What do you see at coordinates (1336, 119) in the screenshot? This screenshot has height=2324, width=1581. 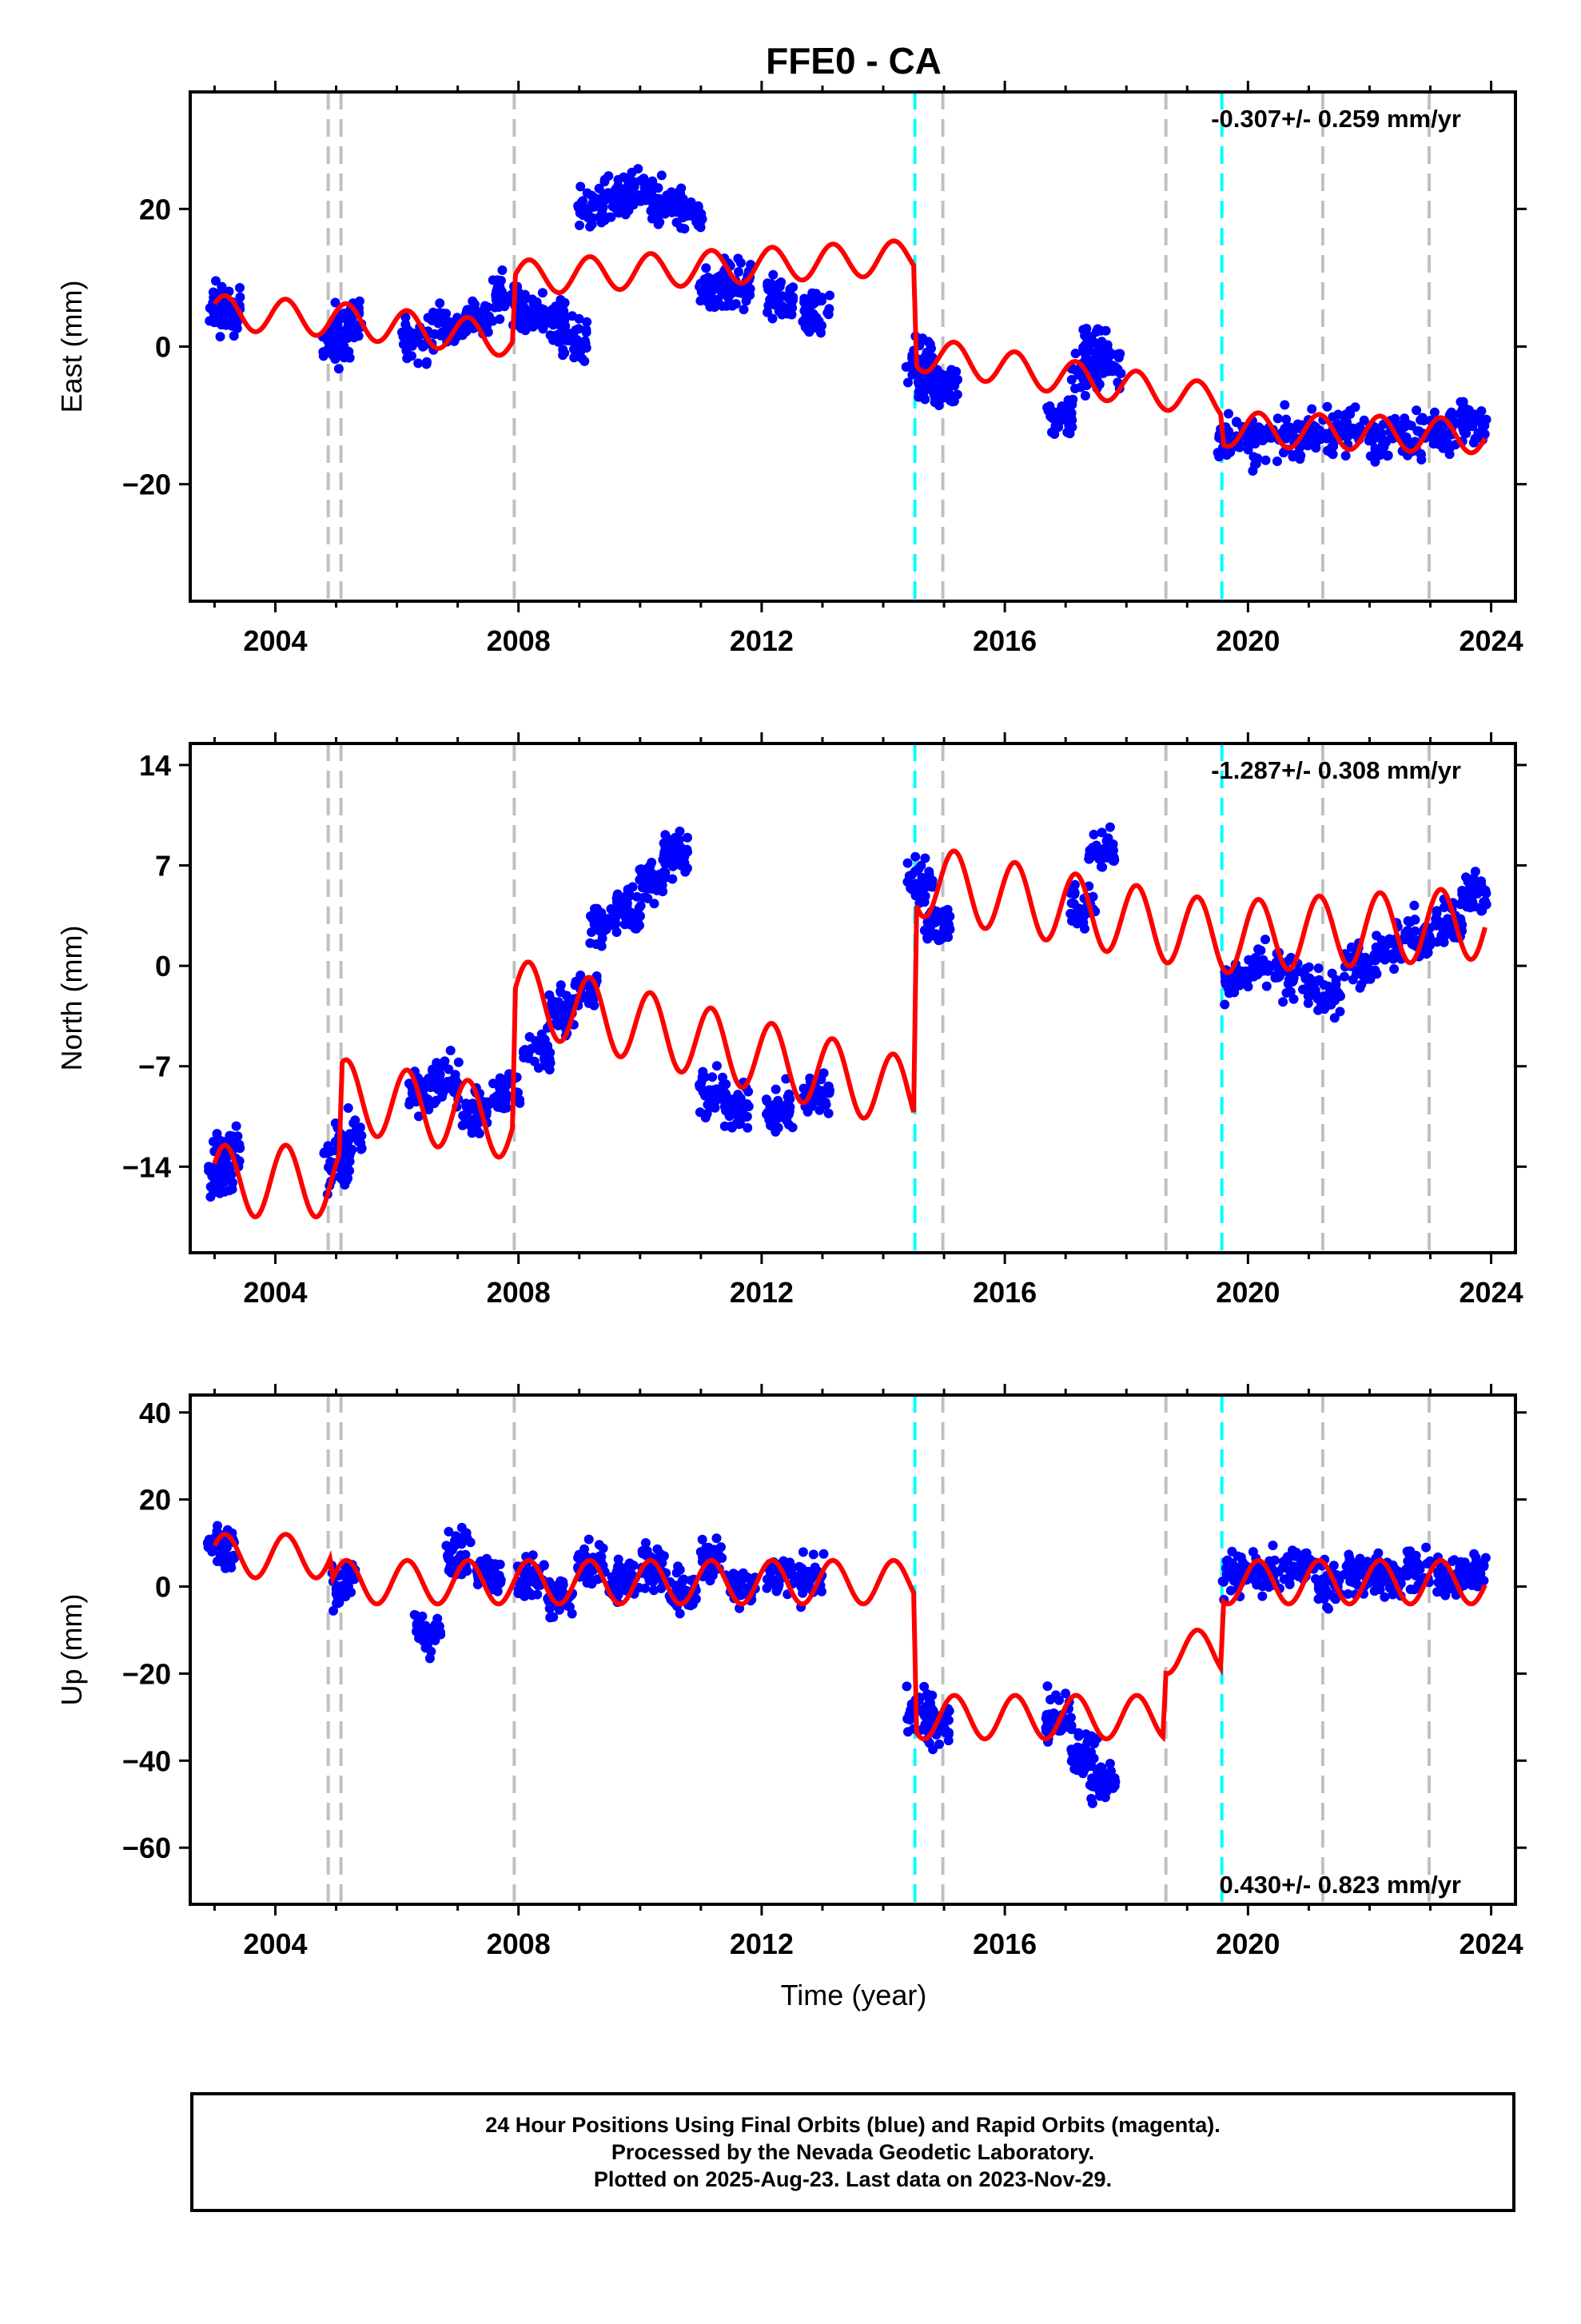 I see `east-rate-label: -0.307+/- 0.259 mm/yr` at bounding box center [1336, 119].